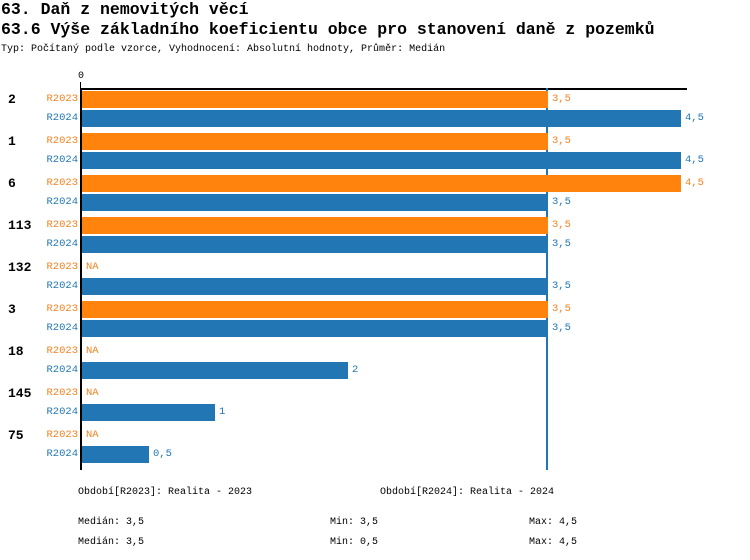 Image resolution: width=750 pixels, height=560 pixels. I want to click on category-label: 145, so click(20, 393).